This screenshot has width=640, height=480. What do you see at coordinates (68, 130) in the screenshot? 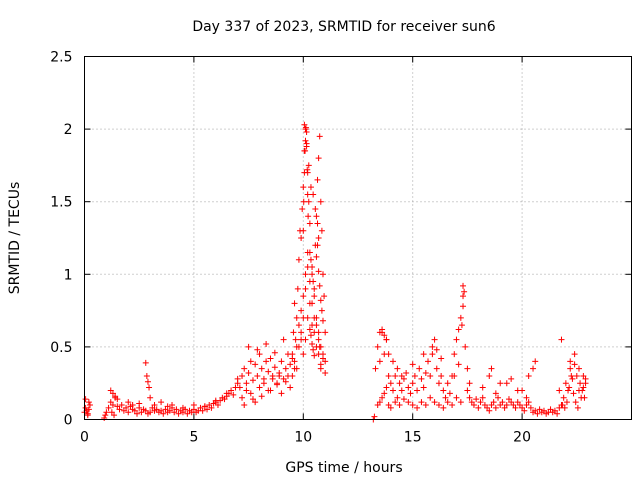
I see `y-tick-label: 2` at bounding box center [68, 130].